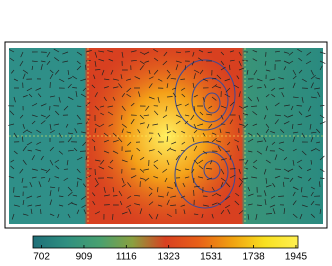 Image resolution: width=332 pixels, height=266 pixels. Describe the element at coordinates (41, 257) in the screenshot. I see `colorbar-tick-label: 702` at that location.